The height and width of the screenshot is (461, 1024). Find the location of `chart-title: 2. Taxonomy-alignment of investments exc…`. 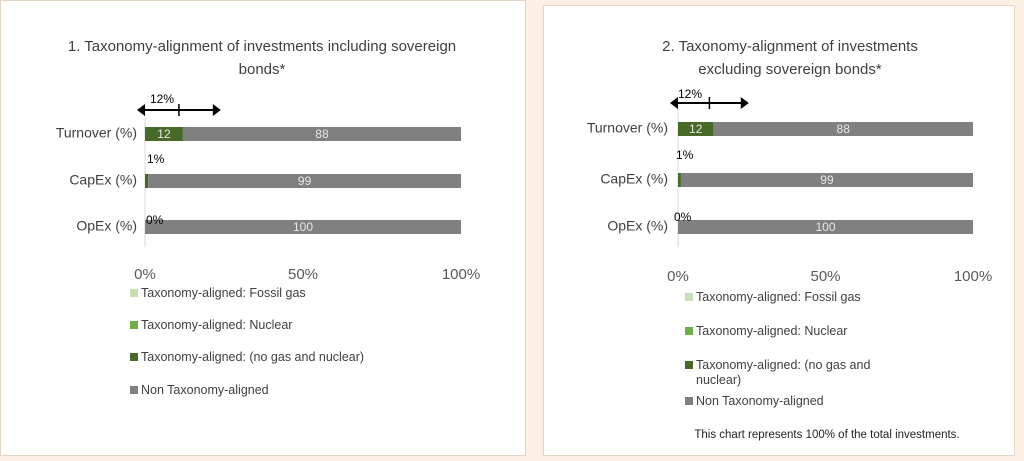

chart-title: 2. Taxonomy-alignment of investments exc… is located at coordinates (790, 58).